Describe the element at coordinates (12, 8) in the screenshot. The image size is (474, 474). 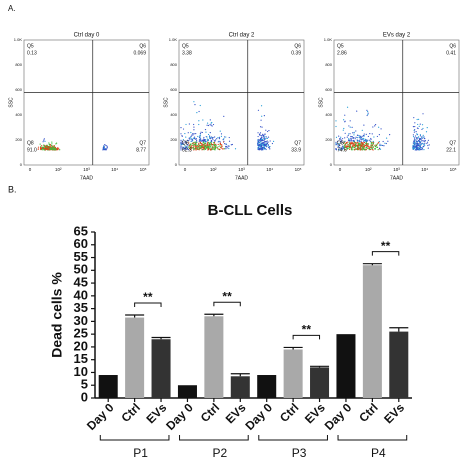
I see `panel-label: A.` at that location.